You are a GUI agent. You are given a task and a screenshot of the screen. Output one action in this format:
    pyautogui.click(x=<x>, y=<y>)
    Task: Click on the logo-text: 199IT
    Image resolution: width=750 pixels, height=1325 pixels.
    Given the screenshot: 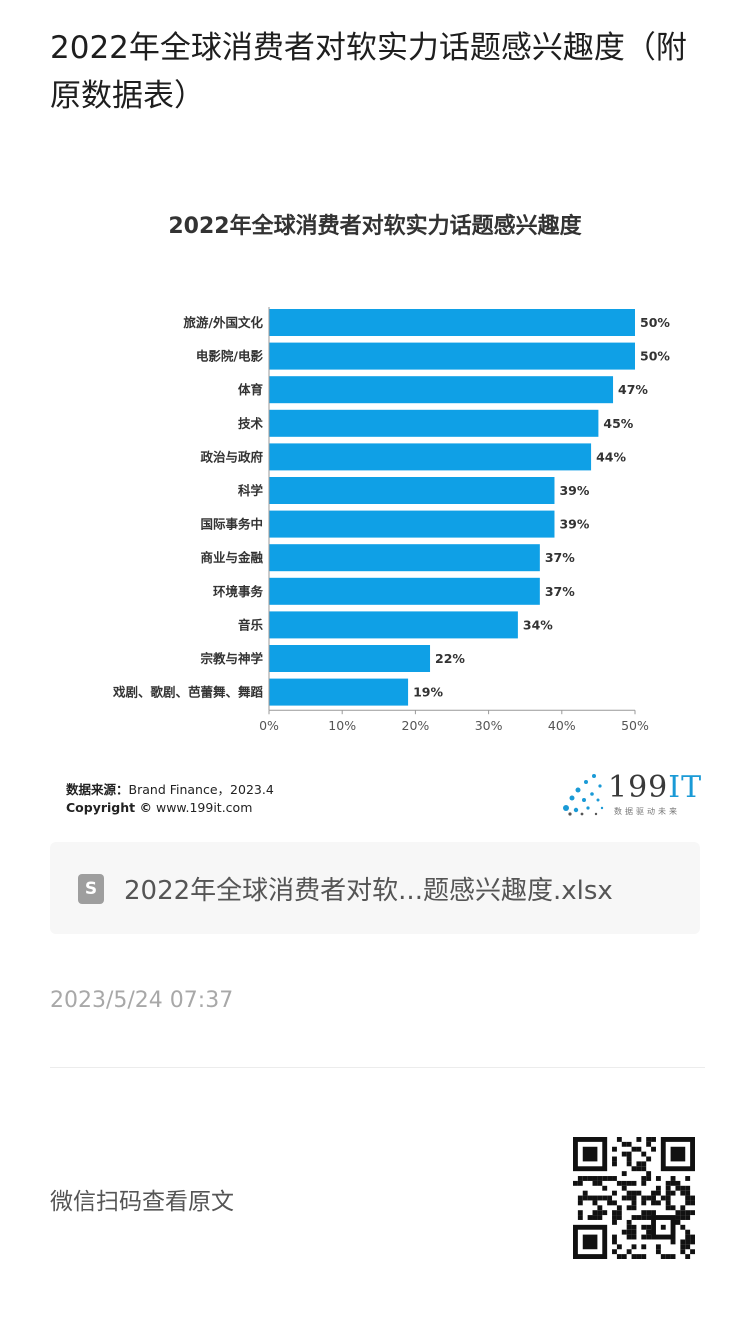 What is the action you would take?
    pyautogui.click(x=655, y=787)
    